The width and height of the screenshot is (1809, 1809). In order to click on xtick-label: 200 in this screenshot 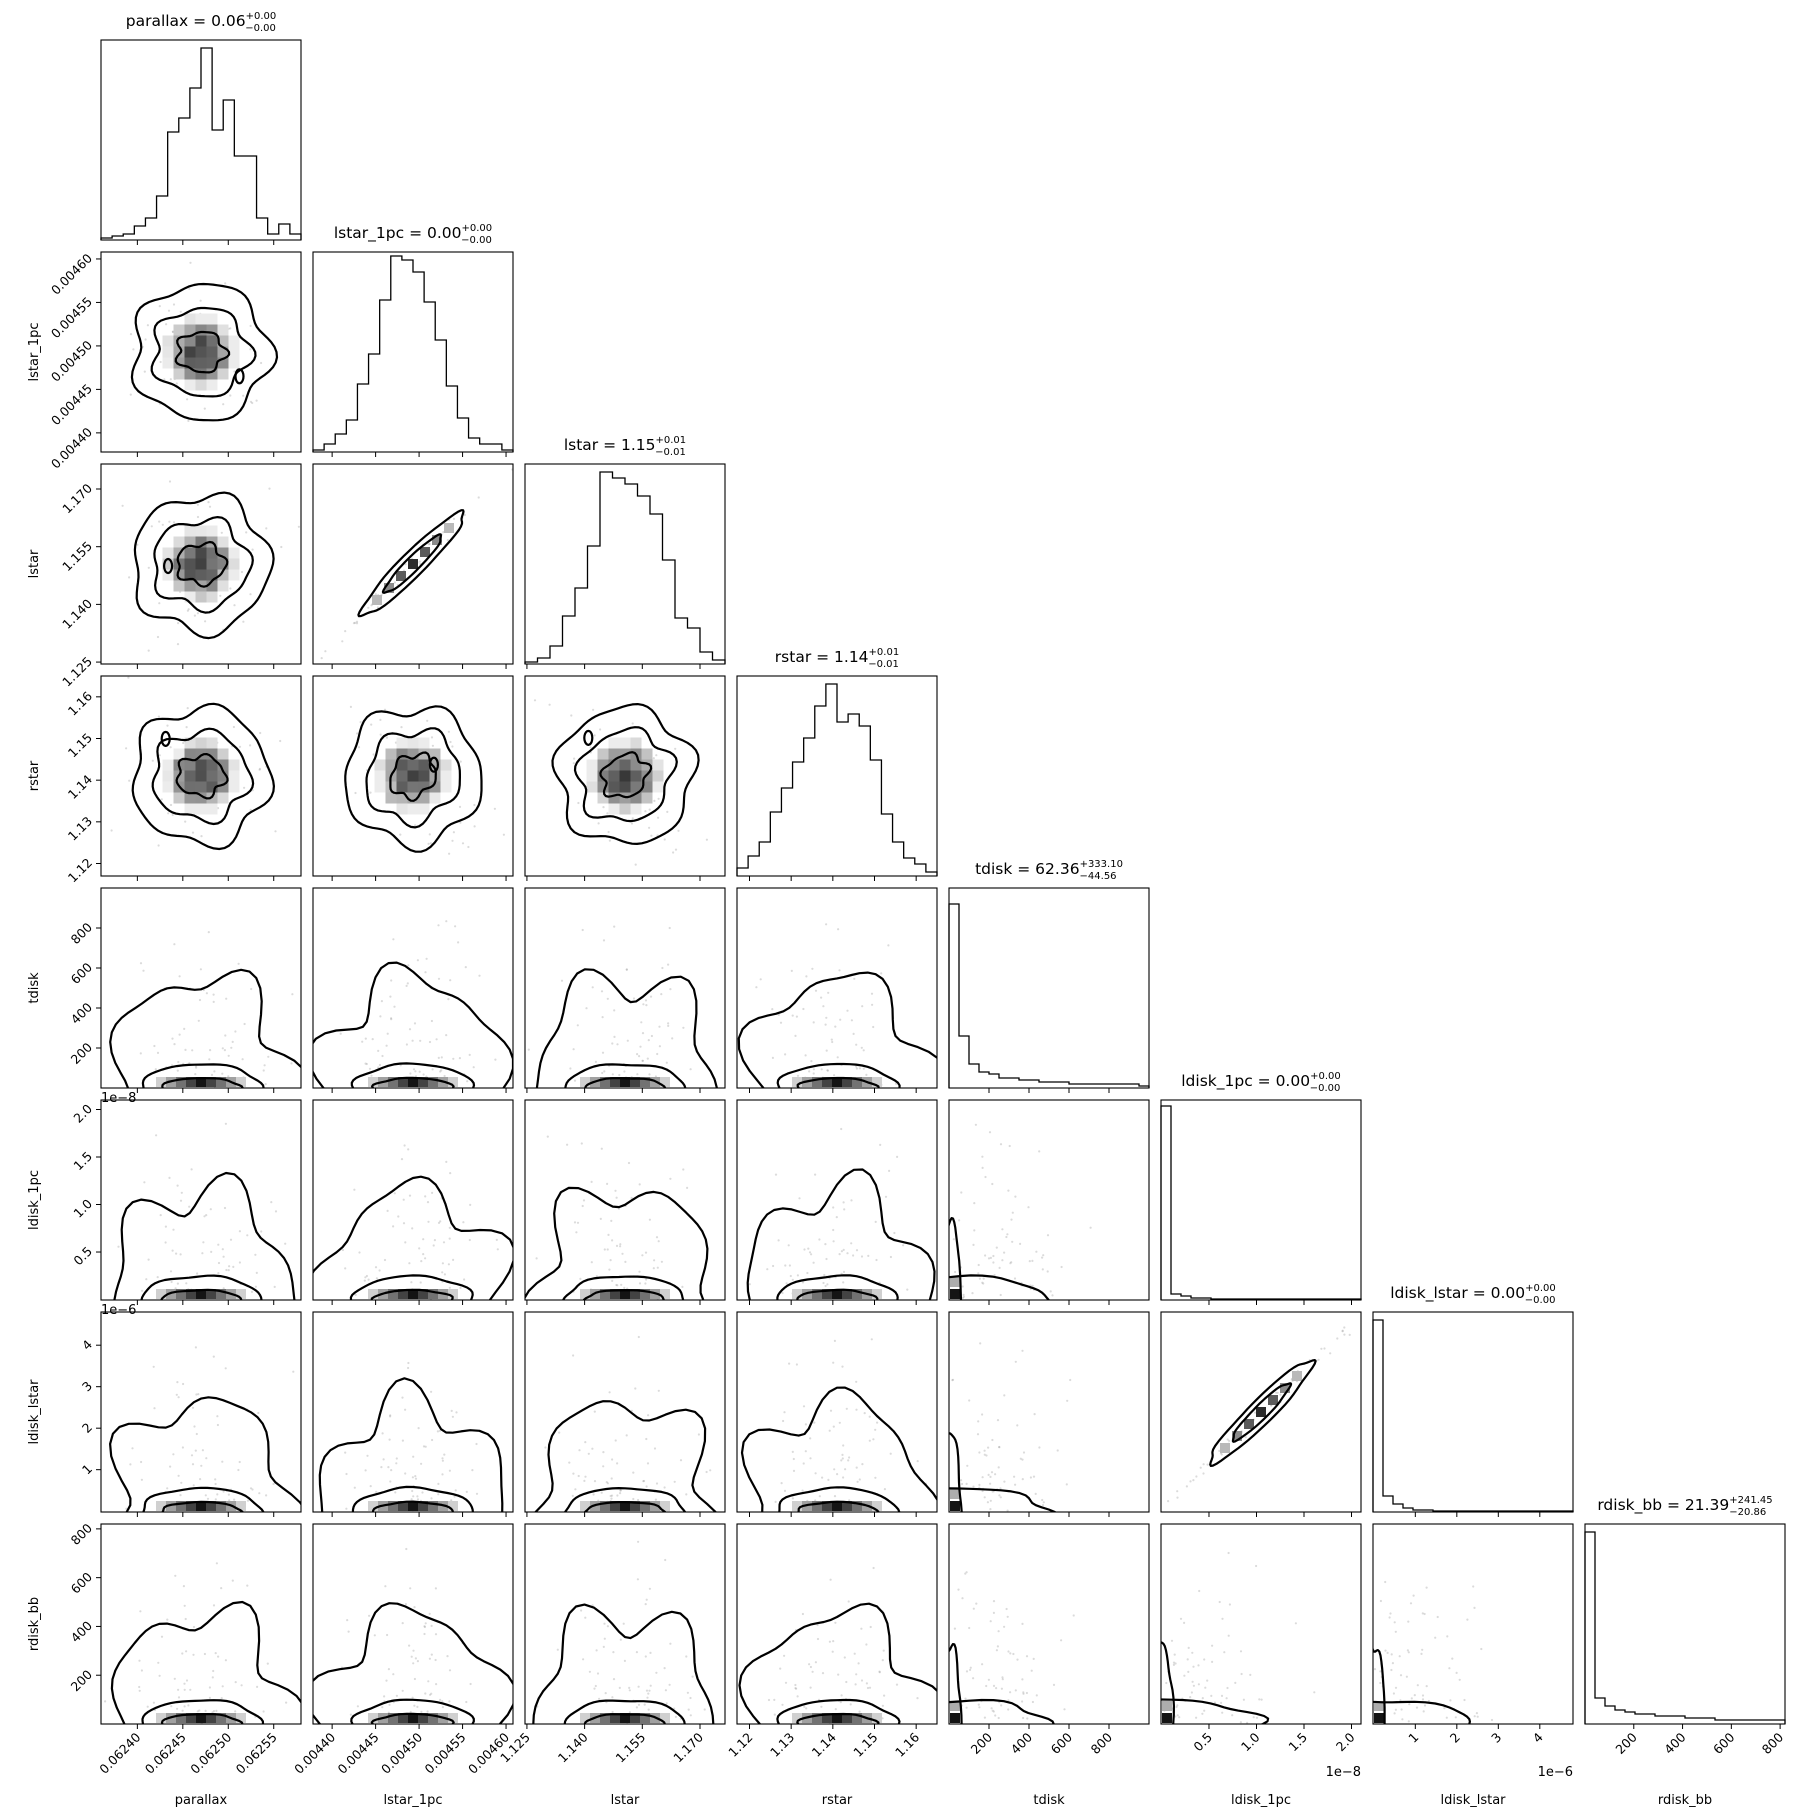, I will do `click(982, 1743)`.